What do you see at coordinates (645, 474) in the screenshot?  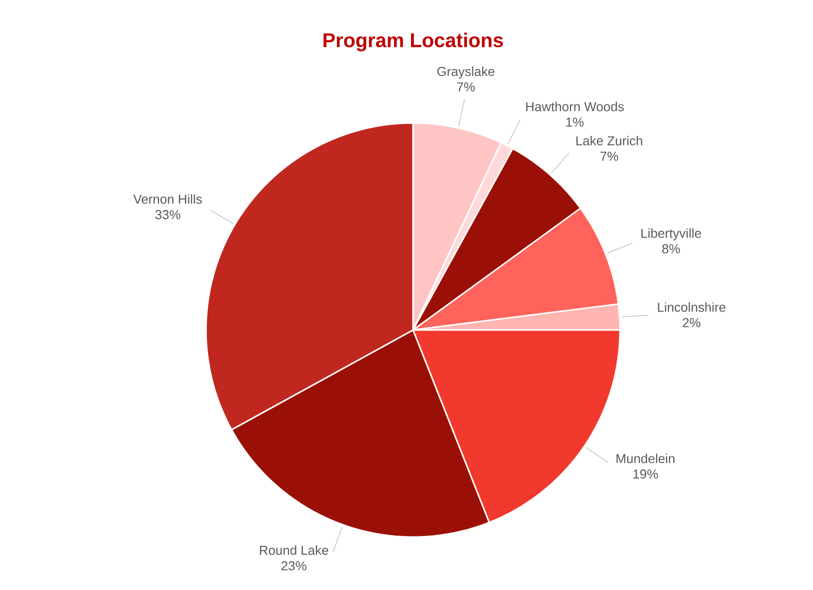 I see `data-label: 19%` at bounding box center [645, 474].